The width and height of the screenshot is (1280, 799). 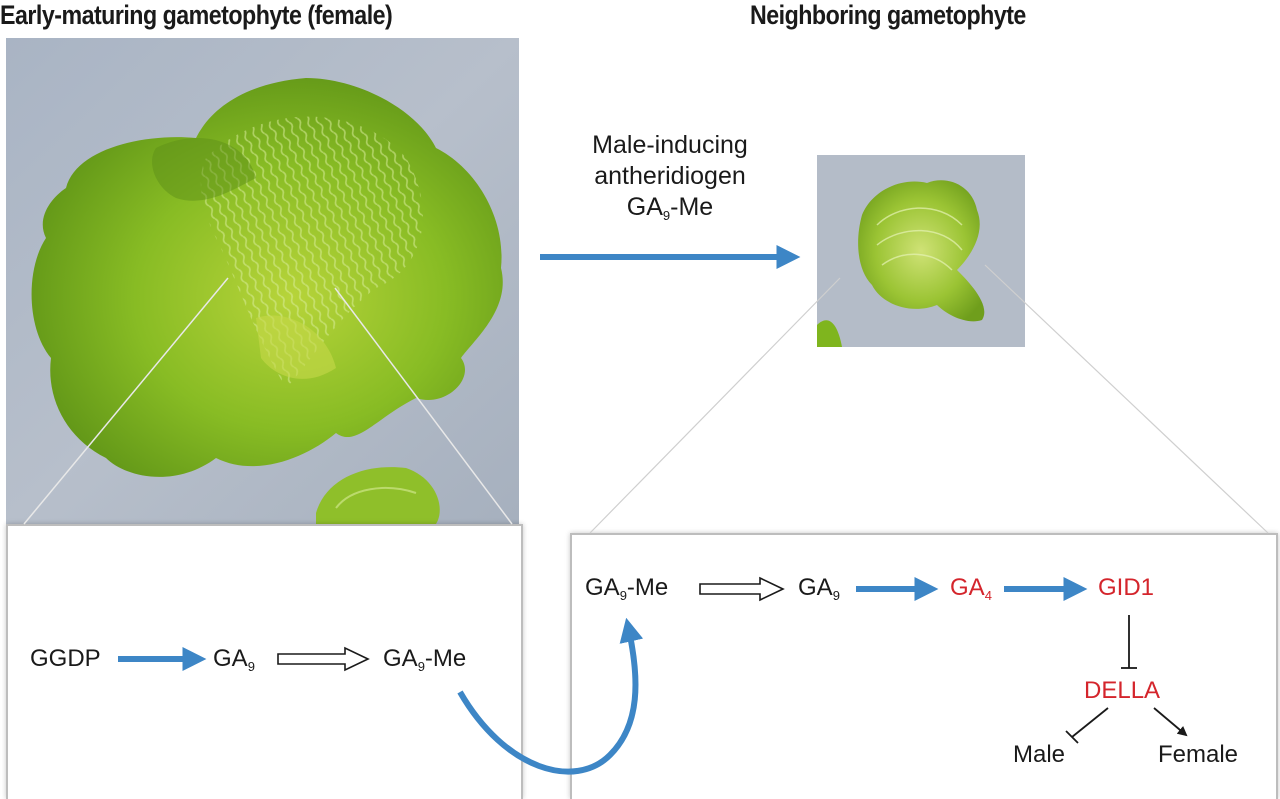 I want to click on caption-line-3: GA9-Me, so click(x=670, y=208).